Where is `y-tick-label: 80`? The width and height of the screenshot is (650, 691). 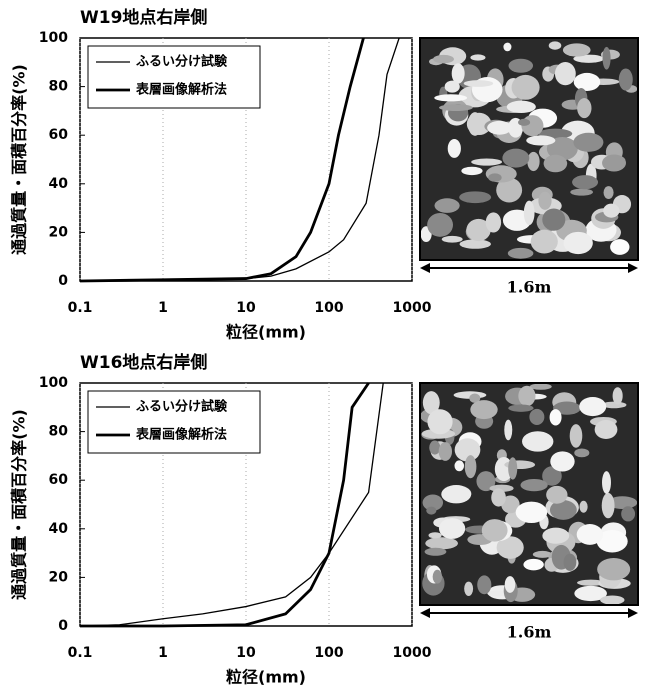 y-tick-label: 80 is located at coordinates (59, 87).